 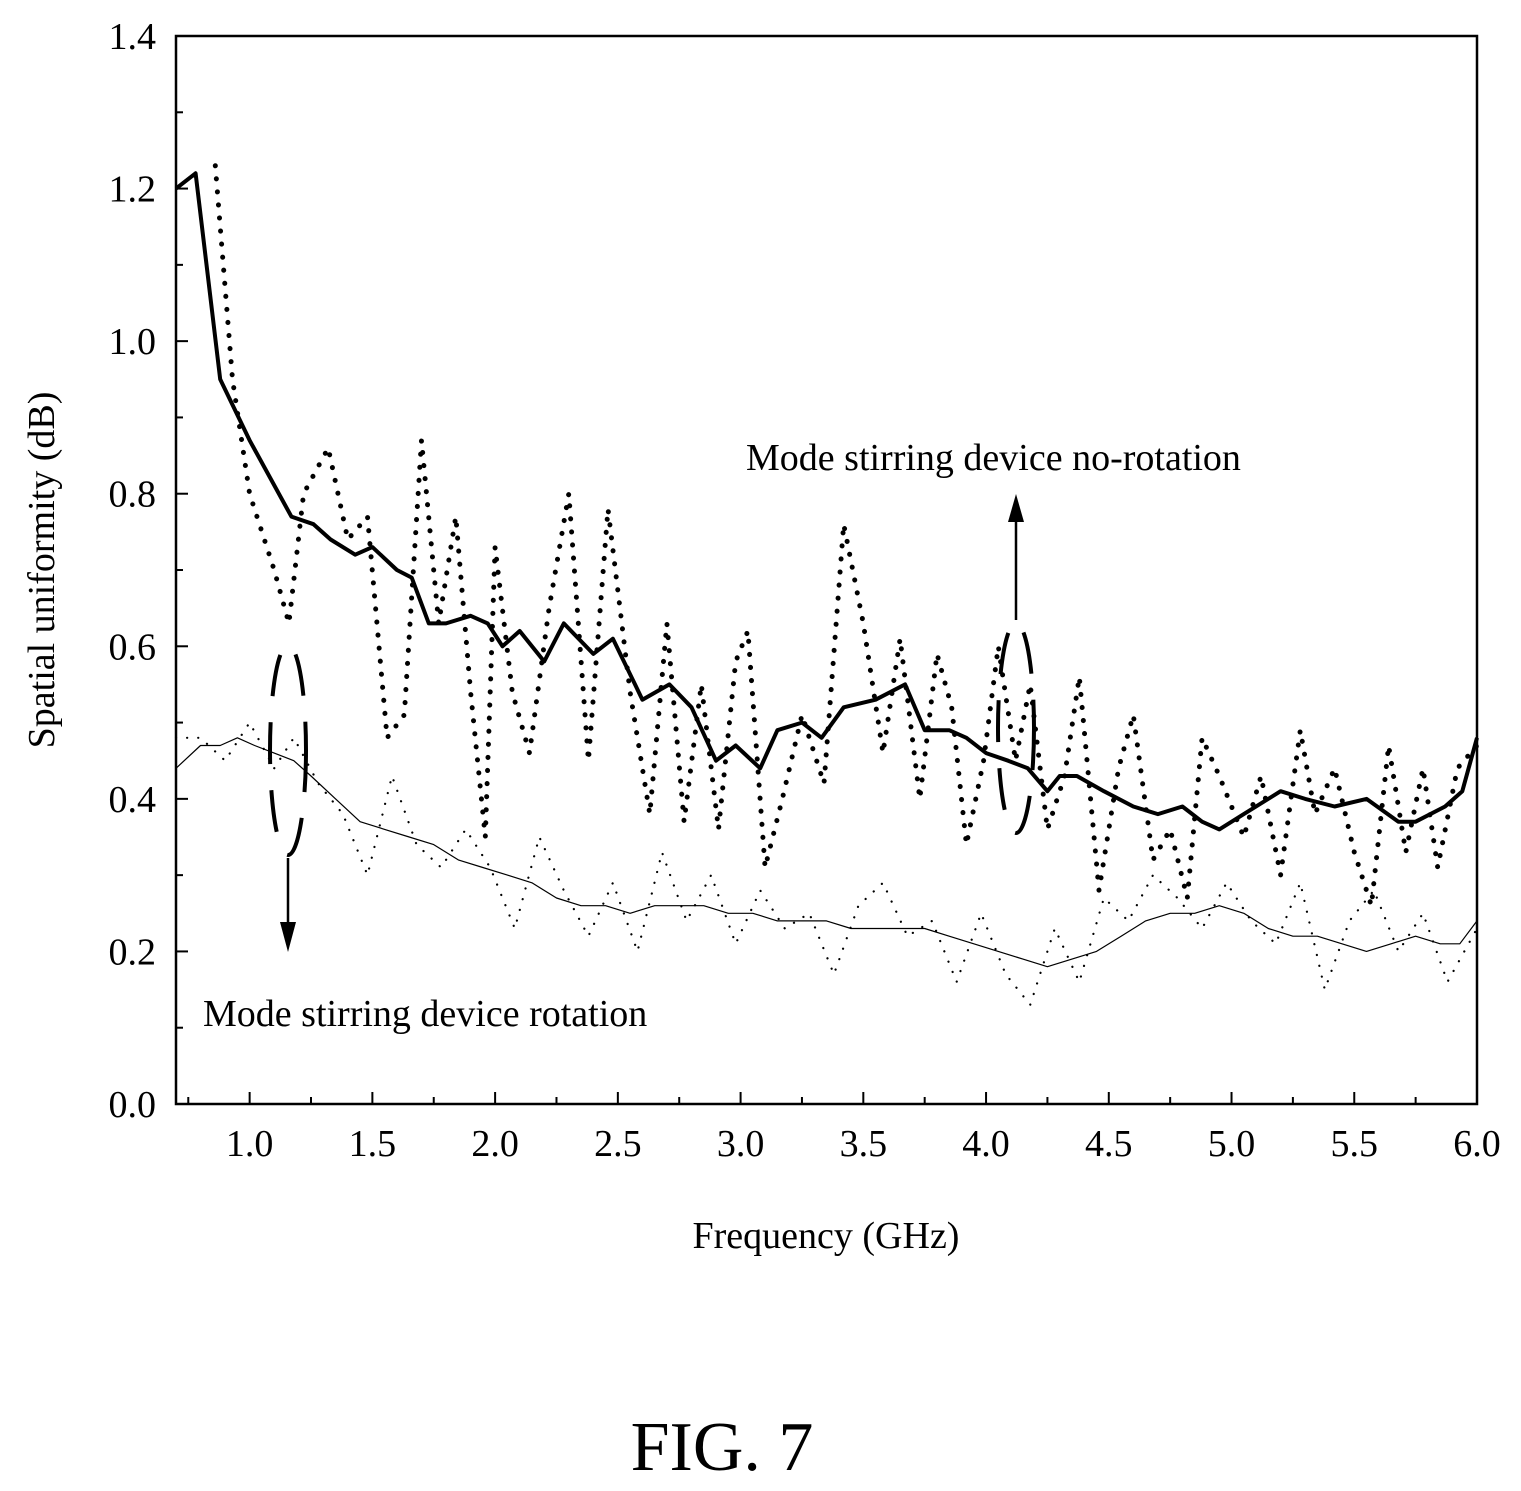 I want to click on series-line-thin-solid, so click(x=826, y=852).